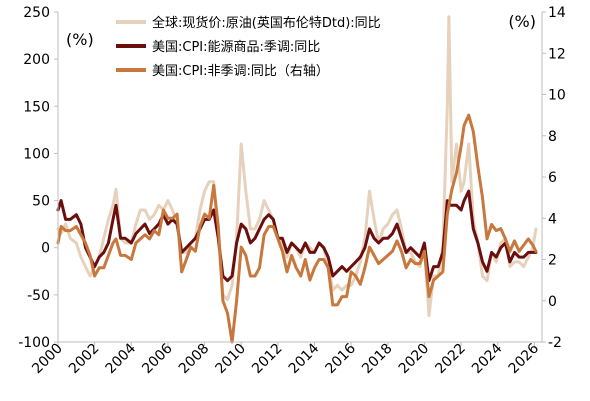  I want to click on y-left-tick-label: 150, so click(36, 107).